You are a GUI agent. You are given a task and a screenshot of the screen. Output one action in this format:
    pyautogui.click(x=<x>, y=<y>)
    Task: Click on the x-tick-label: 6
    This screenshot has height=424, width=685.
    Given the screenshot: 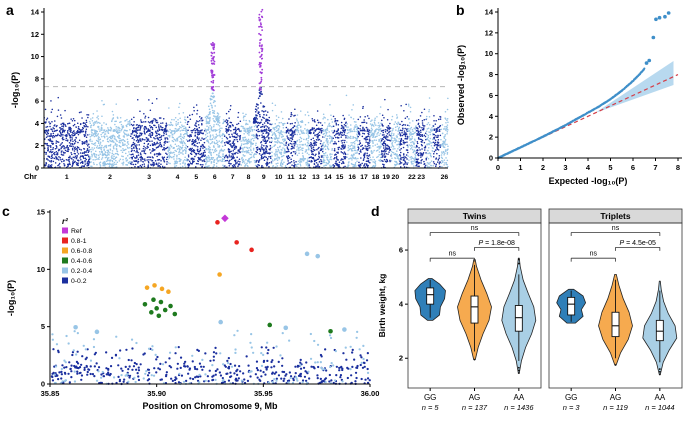 What is the action you would take?
    pyautogui.click(x=633, y=167)
    